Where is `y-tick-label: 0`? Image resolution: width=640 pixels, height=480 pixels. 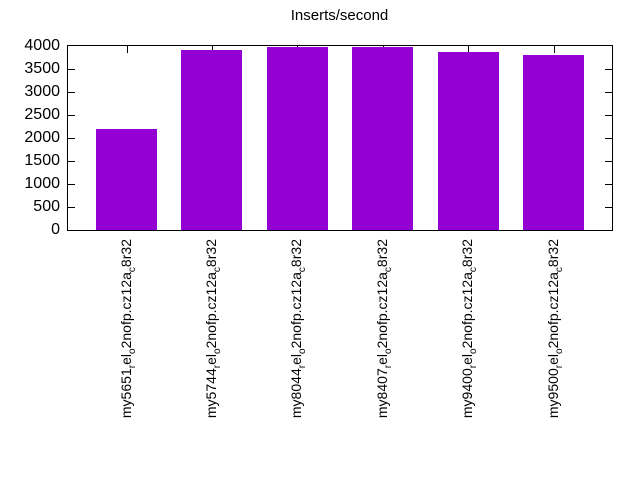 y-tick-label: 0 is located at coordinates (55, 229).